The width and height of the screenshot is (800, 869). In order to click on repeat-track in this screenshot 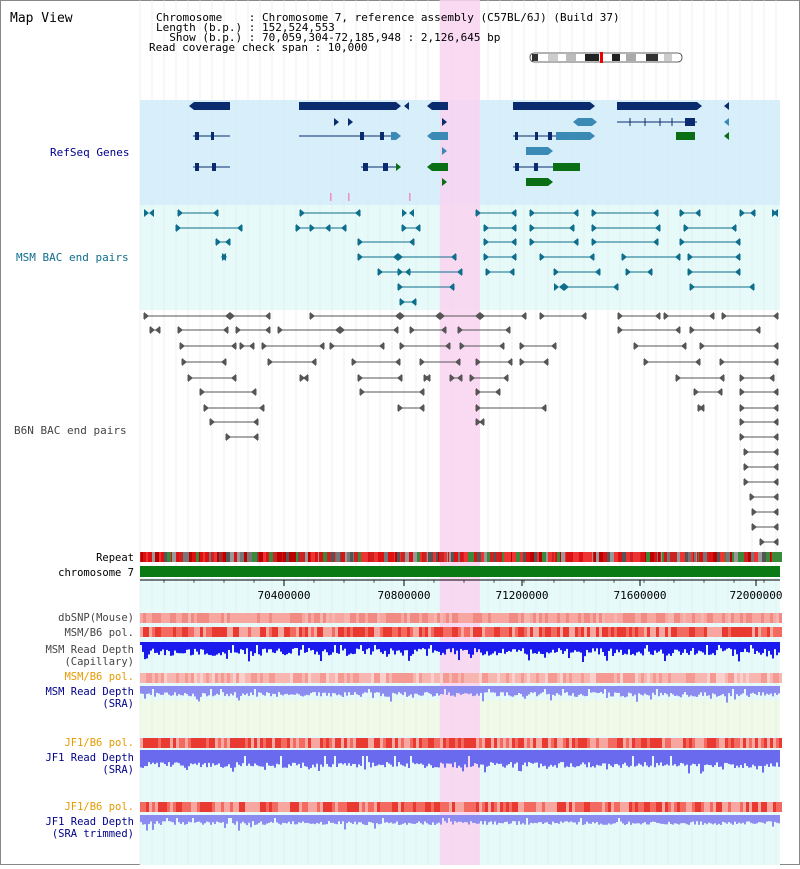, I will do `click(461, 557)`.